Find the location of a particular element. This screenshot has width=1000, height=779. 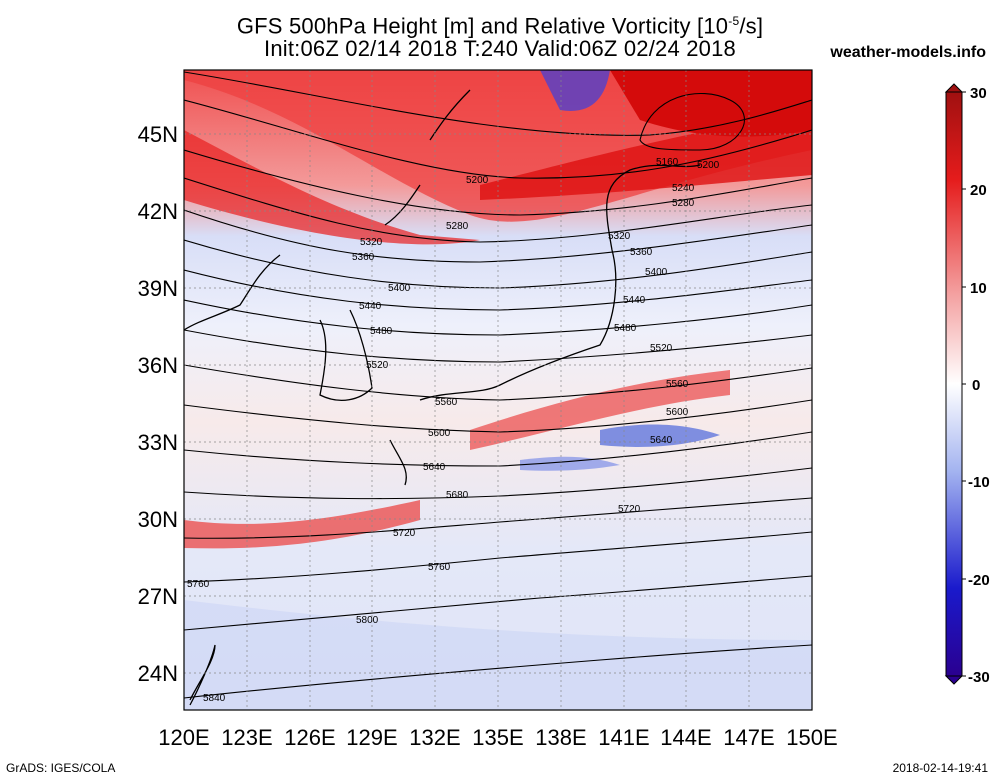

colorbar-label: -10 is located at coordinates (979, 482).